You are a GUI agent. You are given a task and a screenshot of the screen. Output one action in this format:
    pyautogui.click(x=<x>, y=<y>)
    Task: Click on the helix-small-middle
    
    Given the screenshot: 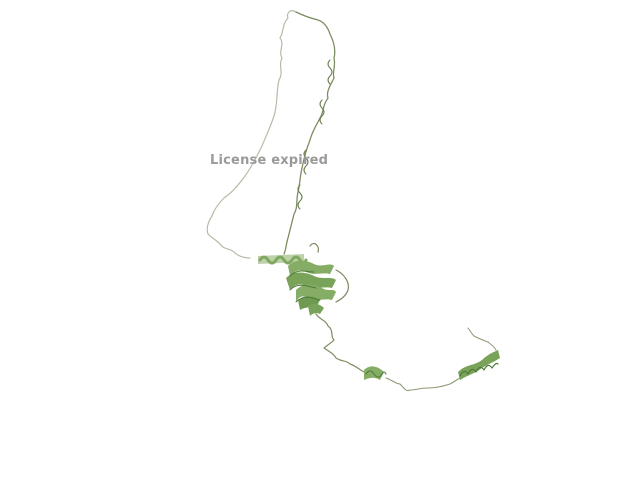 What is the action you would take?
    pyautogui.click(x=375, y=373)
    